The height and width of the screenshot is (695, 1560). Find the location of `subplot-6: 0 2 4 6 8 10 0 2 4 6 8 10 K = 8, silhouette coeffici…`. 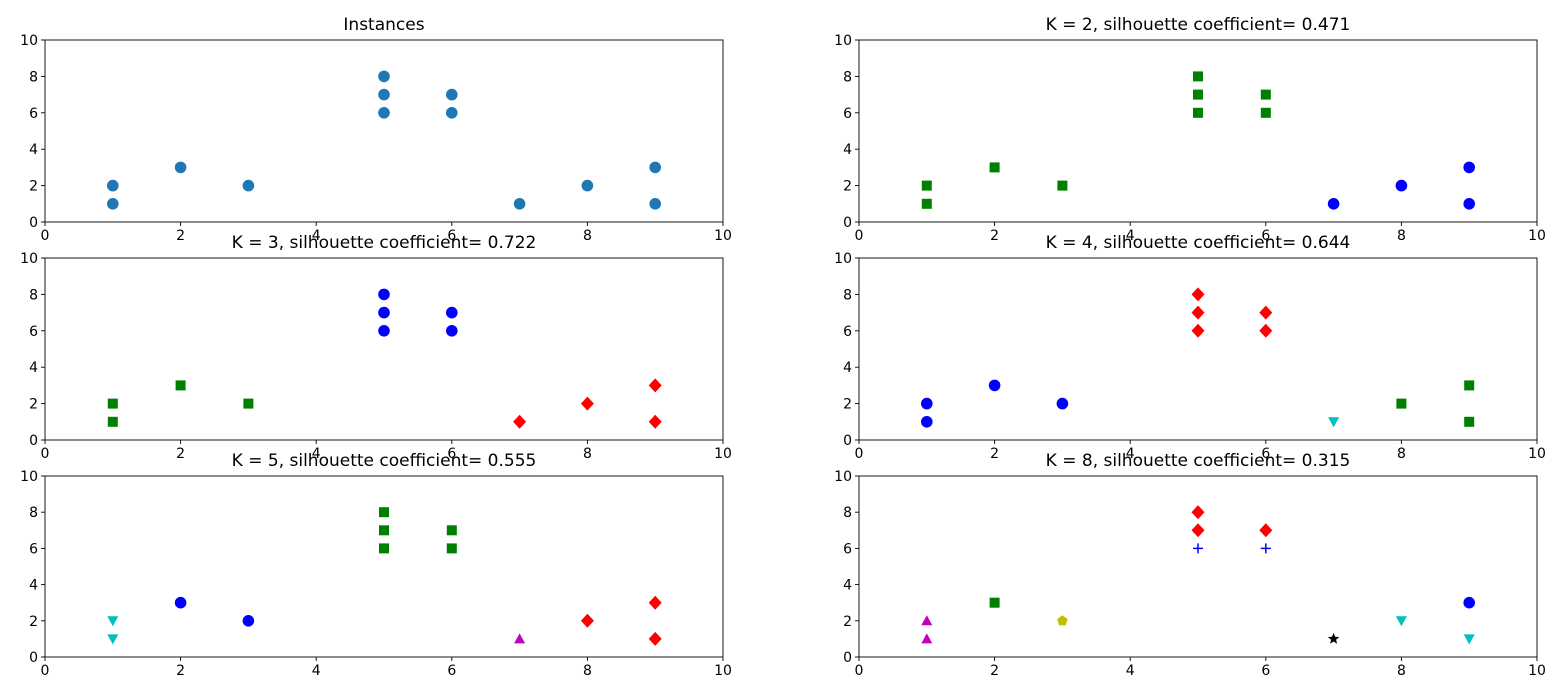

subplot-6: 0 2 4 6 8 10 0 2 4 6 8 10 K = 8, silhouette coeffici… is located at coordinates (1190, 565).